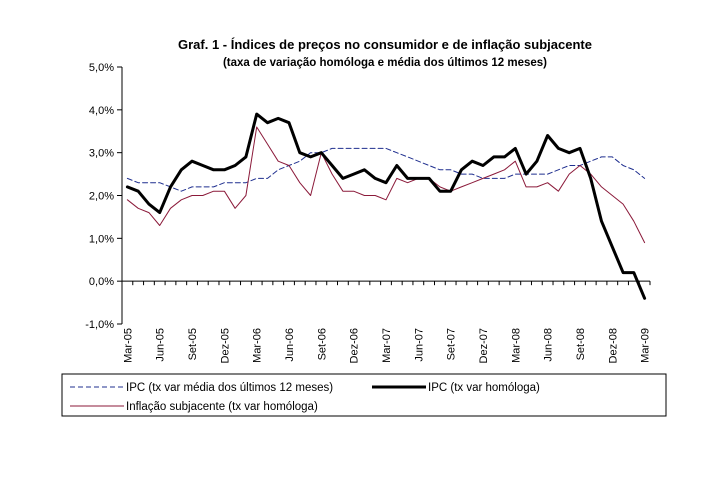  I want to click on y-tick-label: 3,0%, so click(101, 154).